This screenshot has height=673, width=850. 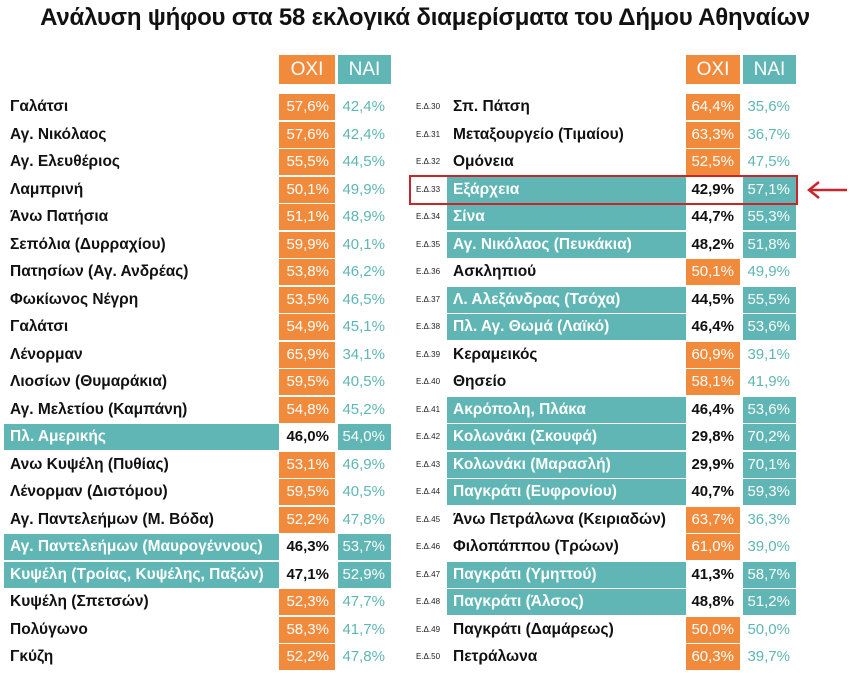 What do you see at coordinates (769, 244) in the screenshot?
I see `nai-value: 51,8%` at bounding box center [769, 244].